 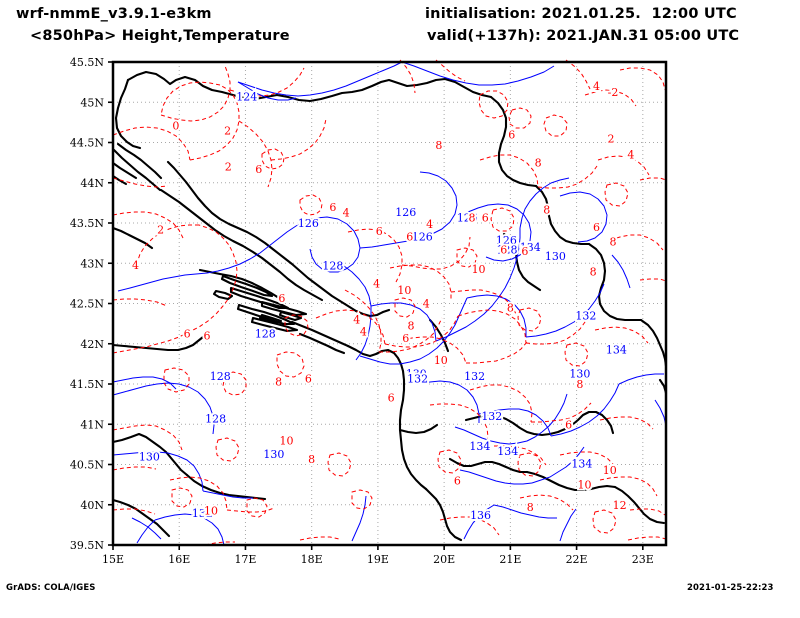 What do you see at coordinates (405, 212) in the screenshot?
I see `contour-label: 126` at bounding box center [405, 212].